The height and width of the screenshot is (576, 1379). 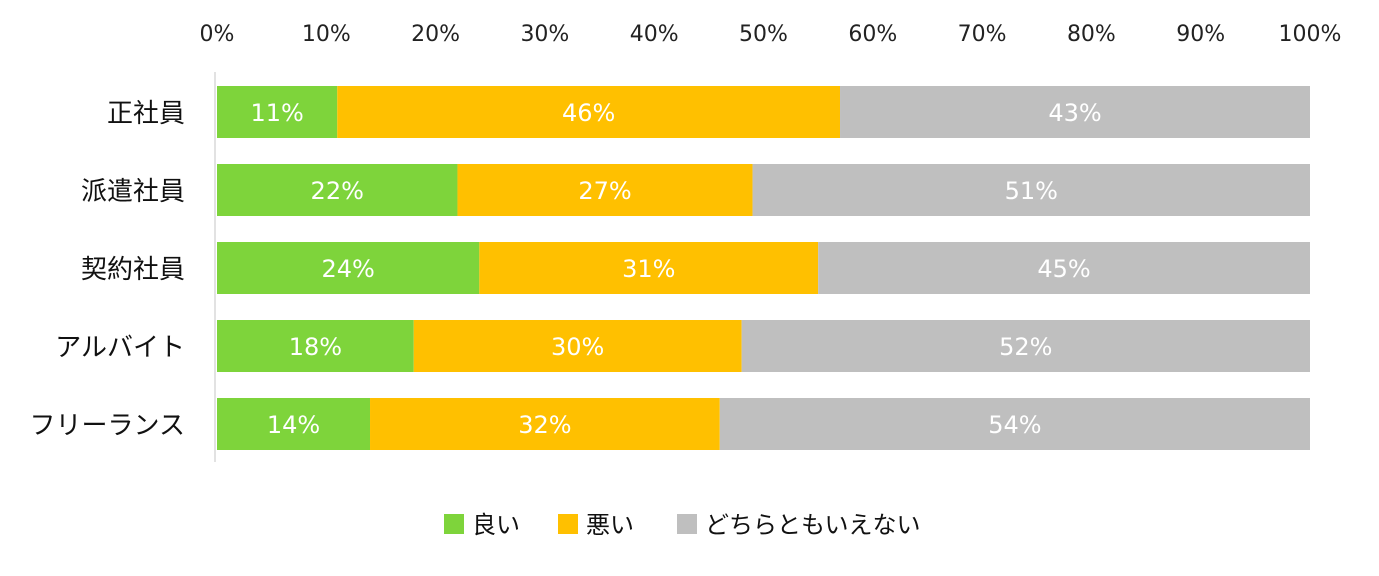 I want to click on category-label: 派遣社員, so click(x=133, y=192).